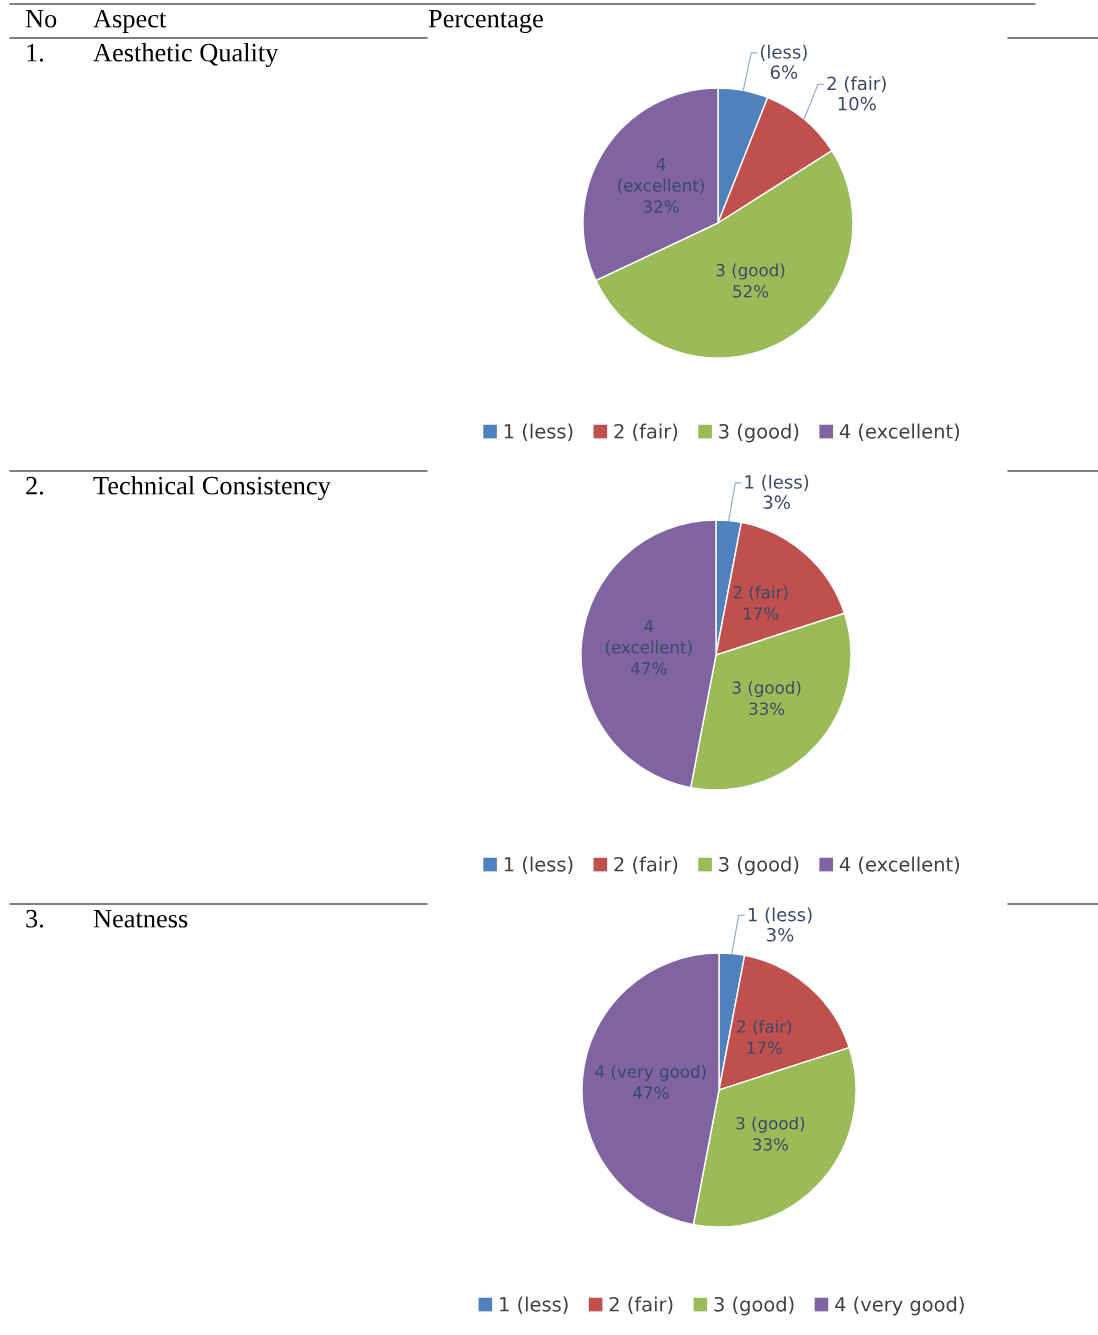  Describe the element at coordinates (130, 21) in the screenshot. I see `text: Aspect` at that location.